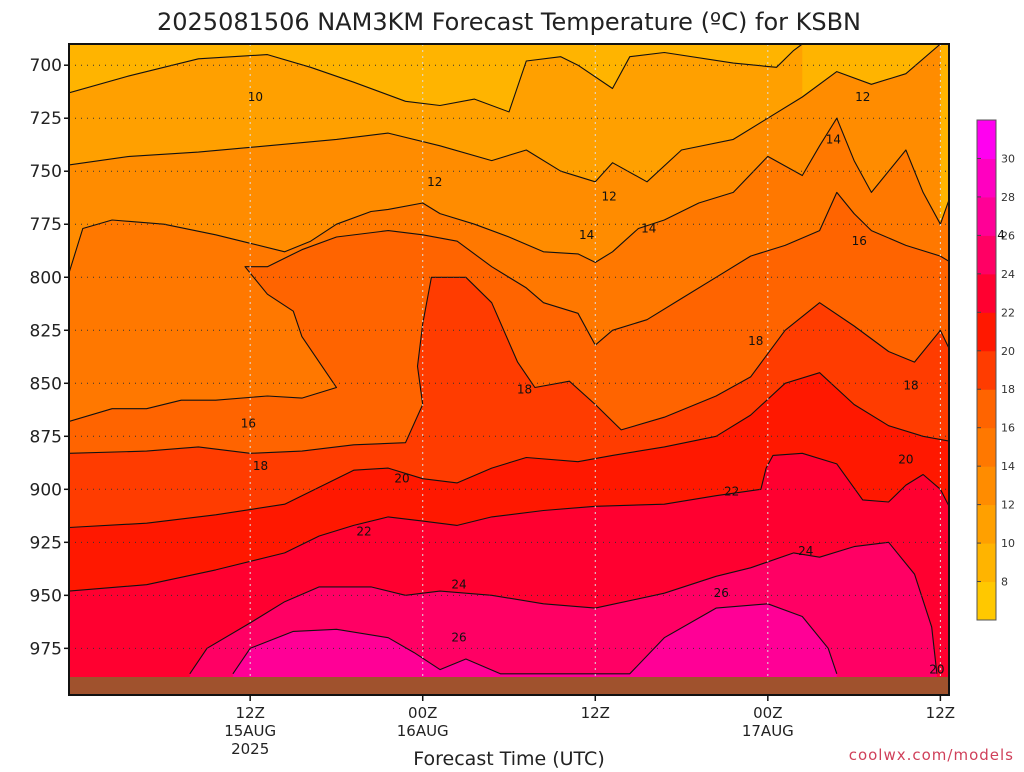 The height and width of the screenshot is (772, 1024). What do you see at coordinates (46, 649) in the screenshot?
I see `y-tick-label: 975` at bounding box center [46, 649].